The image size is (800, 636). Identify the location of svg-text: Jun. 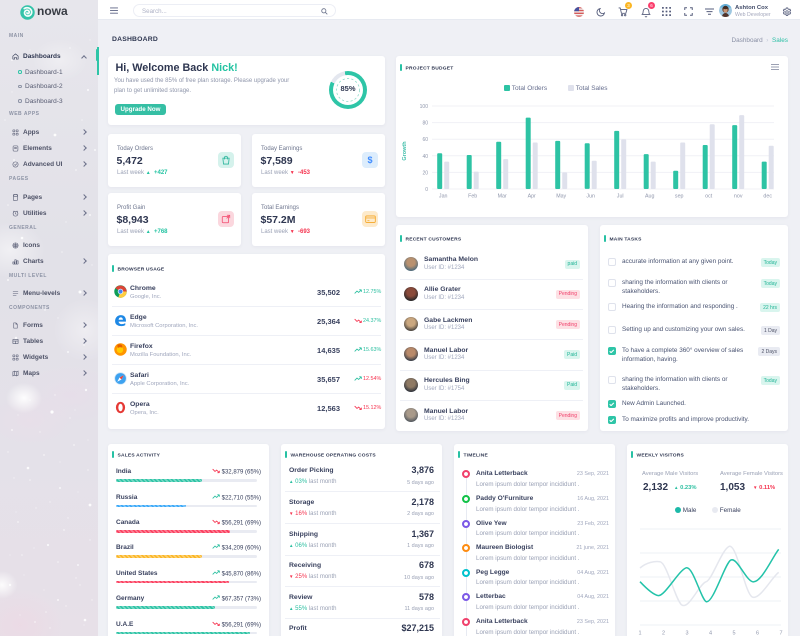
(590, 197).